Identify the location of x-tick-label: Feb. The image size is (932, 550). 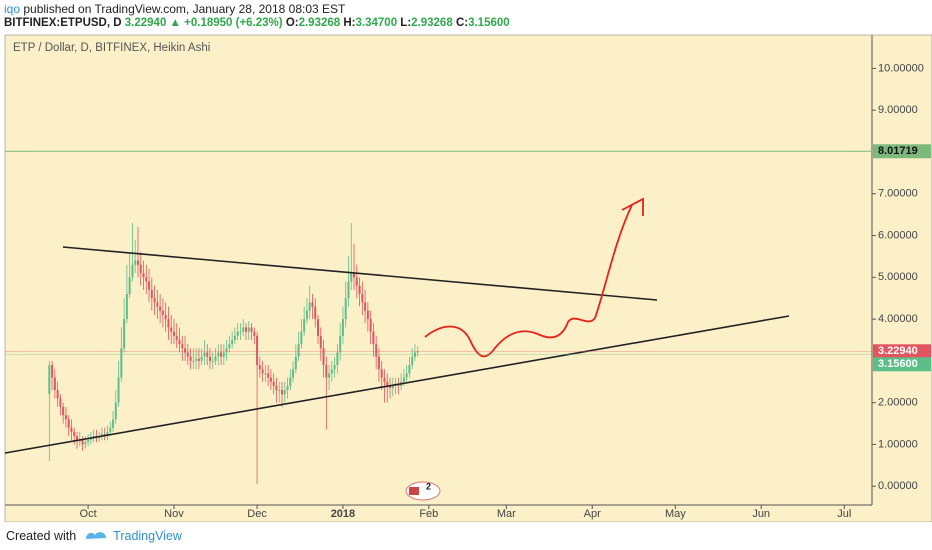
(428, 514).